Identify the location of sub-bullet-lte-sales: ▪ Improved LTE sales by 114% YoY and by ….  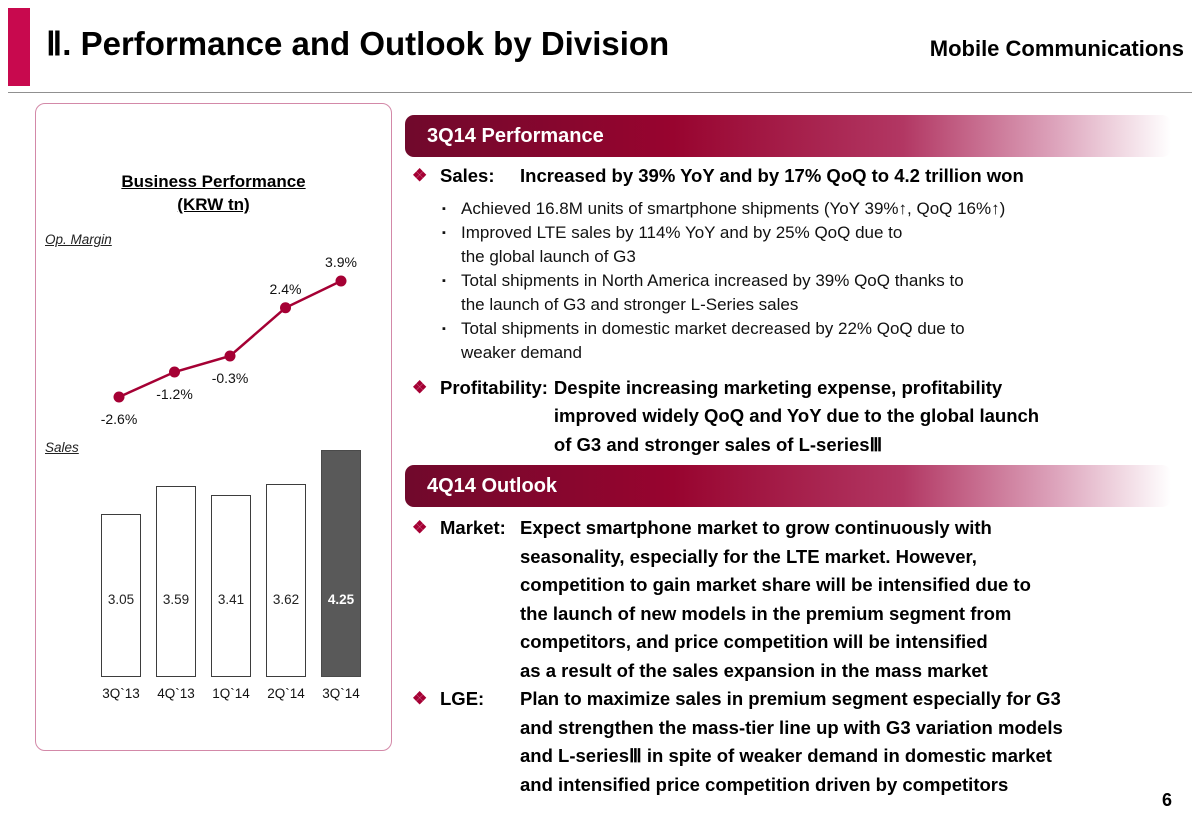
(816, 245).